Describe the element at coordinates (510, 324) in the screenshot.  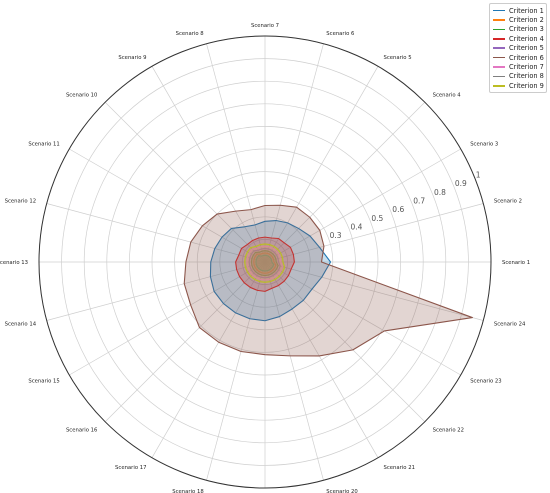
I see `category-label-scenario-24: Scenario 24` at that location.